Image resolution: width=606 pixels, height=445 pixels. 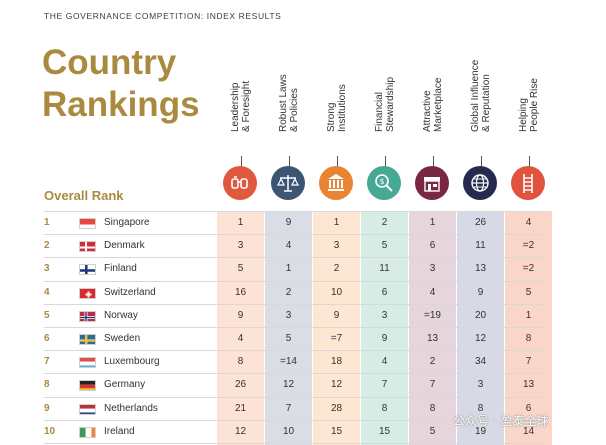 What do you see at coordinates (87, 247) in the screenshot?
I see `denmark-flag-icon` at bounding box center [87, 247].